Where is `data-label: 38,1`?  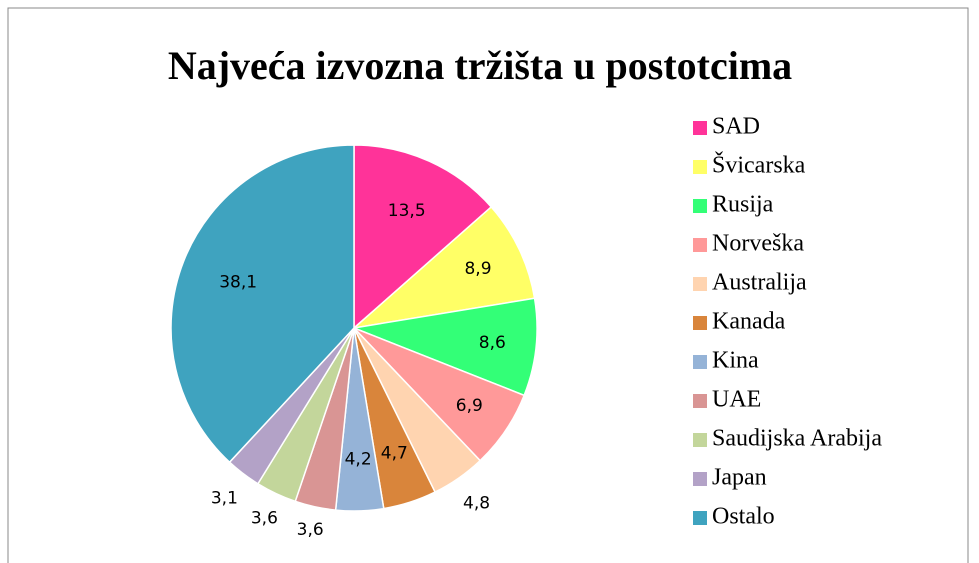
data-label: 38,1 is located at coordinates (238, 283).